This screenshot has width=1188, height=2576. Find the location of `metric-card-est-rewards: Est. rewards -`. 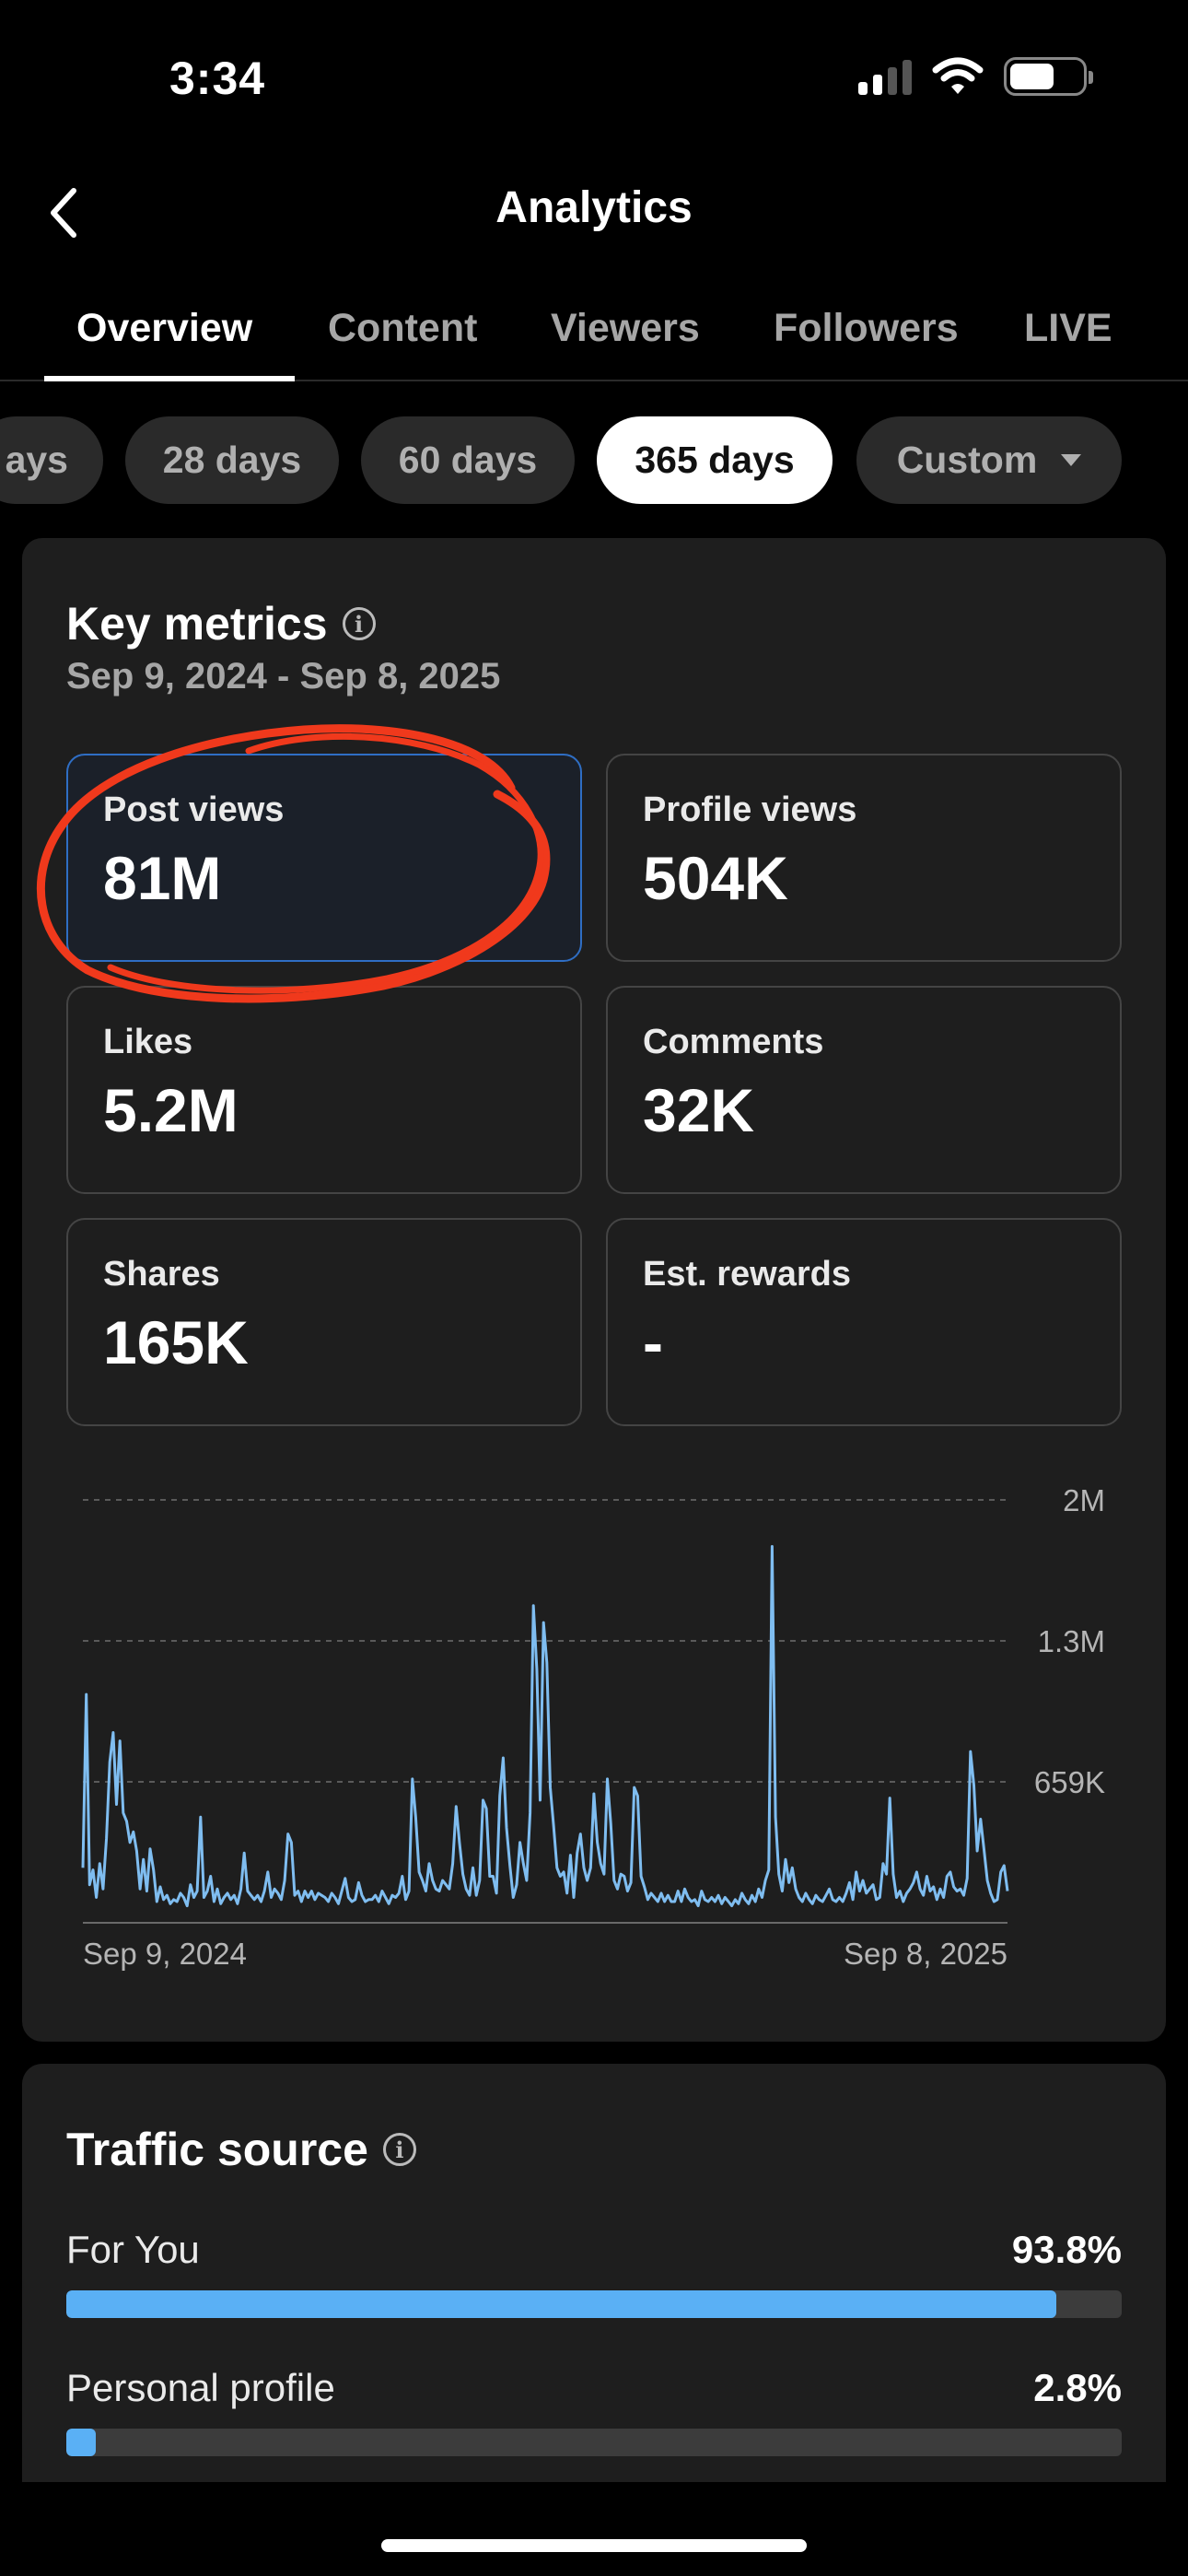

metric-card-est-rewards: Est. rewards - is located at coordinates (864, 1322).